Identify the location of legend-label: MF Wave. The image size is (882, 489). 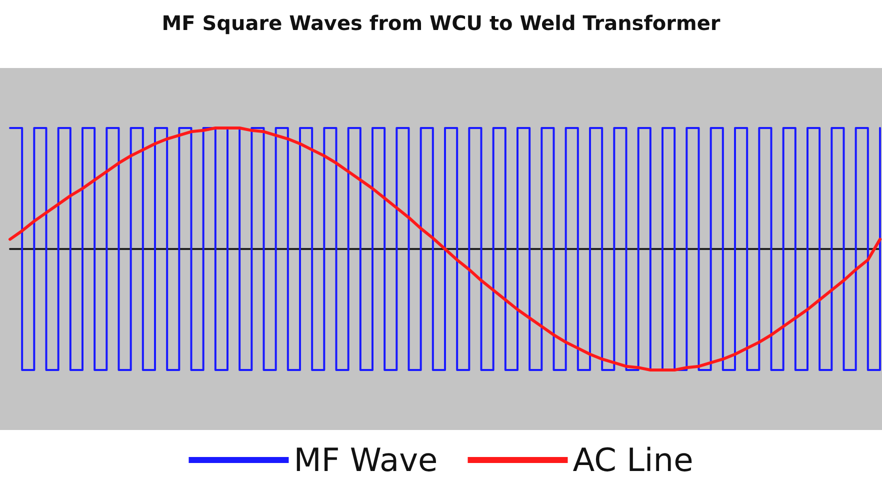
(366, 460).